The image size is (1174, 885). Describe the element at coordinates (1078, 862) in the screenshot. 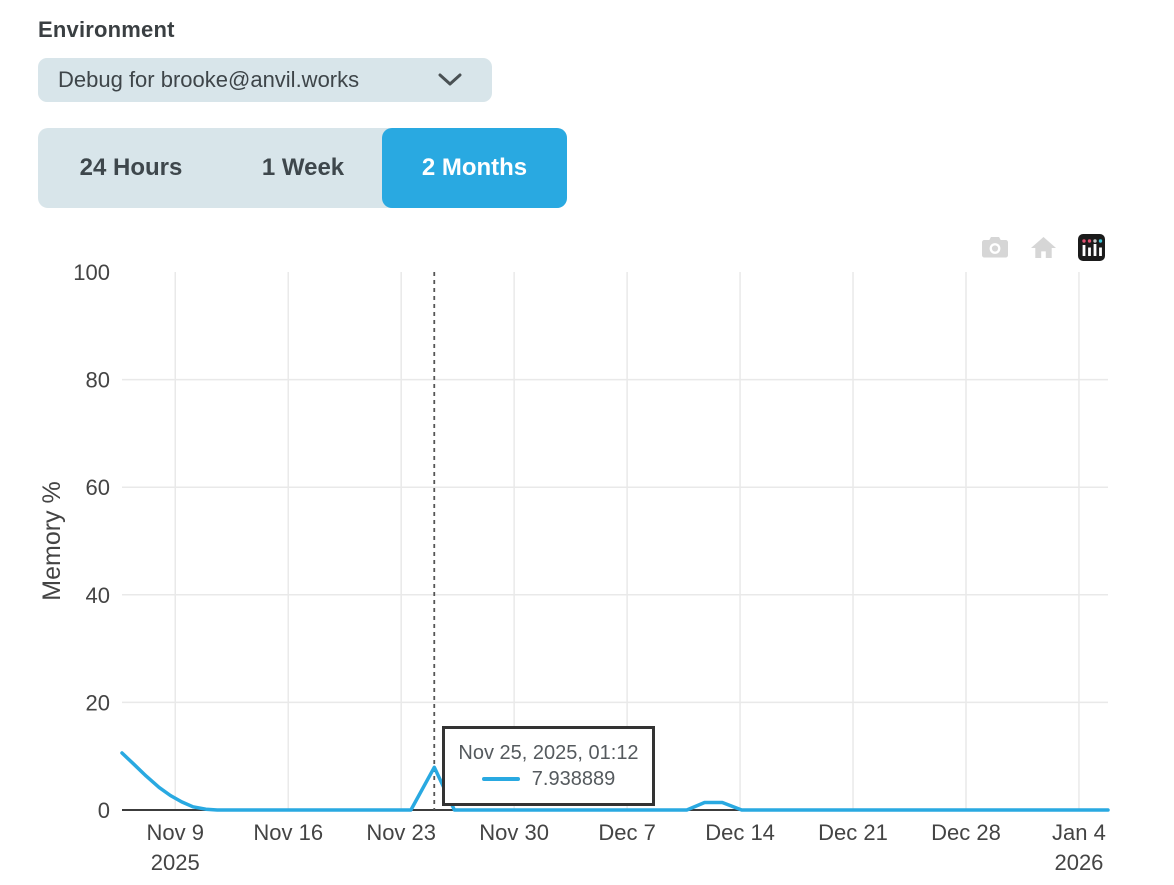

I see `x-tick-sublabel: 2026` at that location.